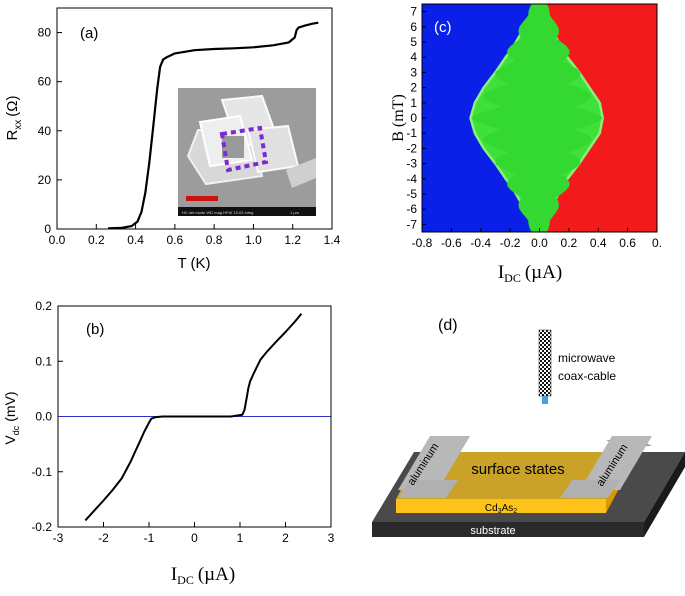 The image size is (685, 596). I want to click on panel-b-xtick-label: -3, so click(58, 538).